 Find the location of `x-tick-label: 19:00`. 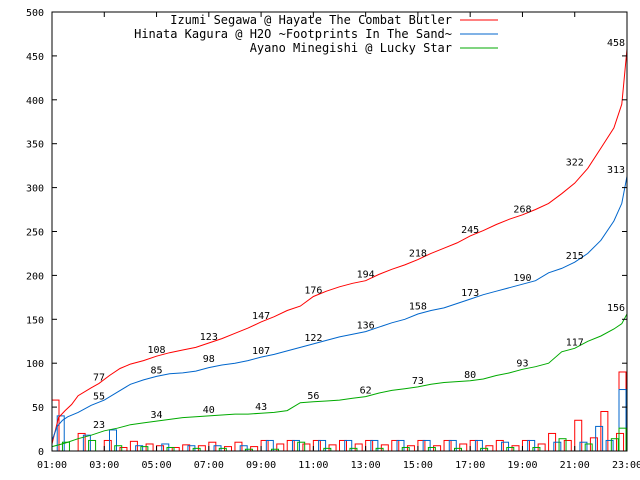

x-tick-label: 19:00 is located at coordinates (522, 465).